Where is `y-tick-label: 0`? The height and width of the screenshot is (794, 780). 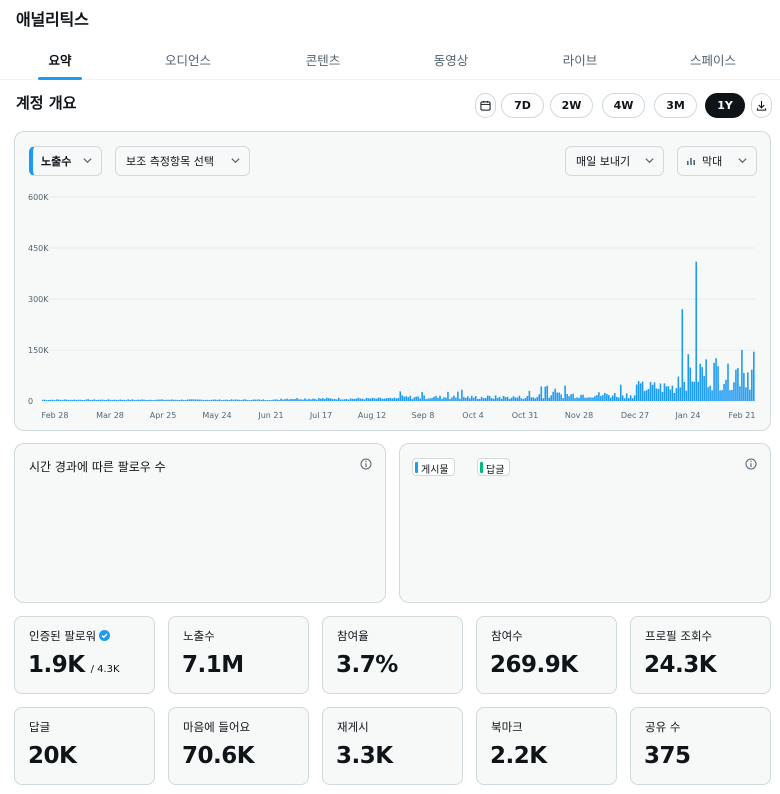 y-tick-label: 0 is located at coordinates (30, 401).